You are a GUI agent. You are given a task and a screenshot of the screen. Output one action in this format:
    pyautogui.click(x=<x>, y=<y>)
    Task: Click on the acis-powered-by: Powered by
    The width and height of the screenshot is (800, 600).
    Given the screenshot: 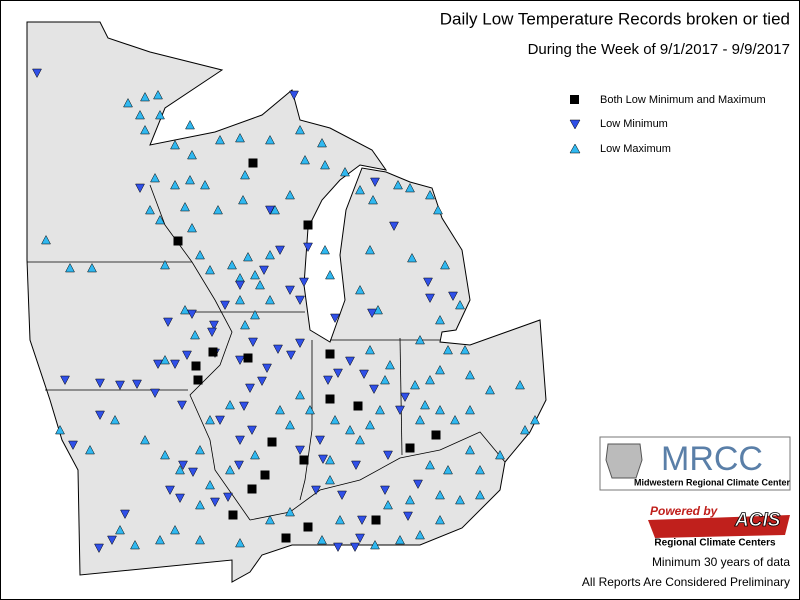 What is the action you would take?
    pyautogui.click(x=684, y=511)
    